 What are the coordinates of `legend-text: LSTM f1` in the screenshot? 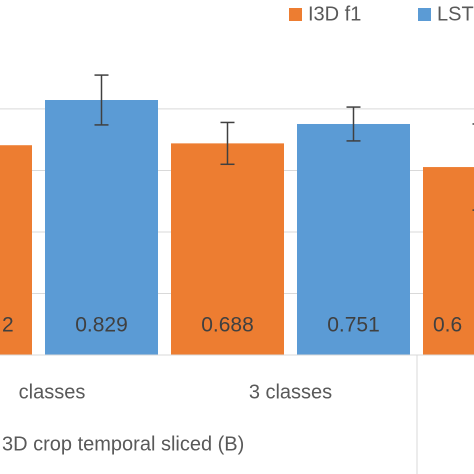 It's located at (455, 14).